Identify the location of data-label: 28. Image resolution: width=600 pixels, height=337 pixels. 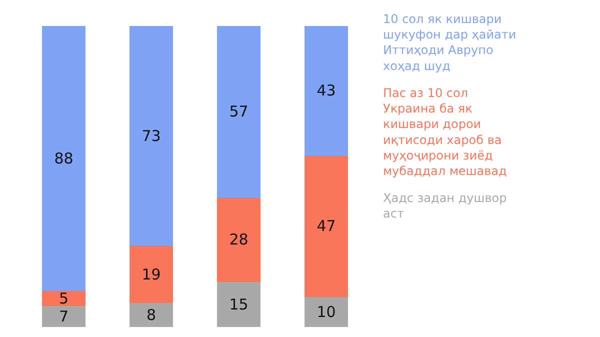
(238, 239).